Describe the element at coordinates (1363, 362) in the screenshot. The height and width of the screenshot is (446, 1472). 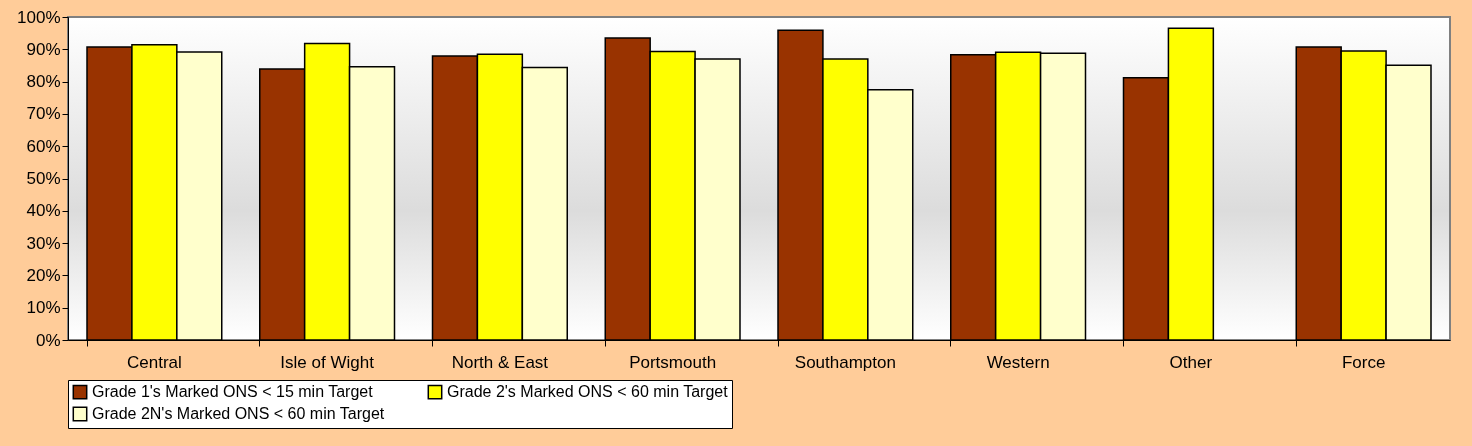
I see `x-tick-label: Force` at that location.